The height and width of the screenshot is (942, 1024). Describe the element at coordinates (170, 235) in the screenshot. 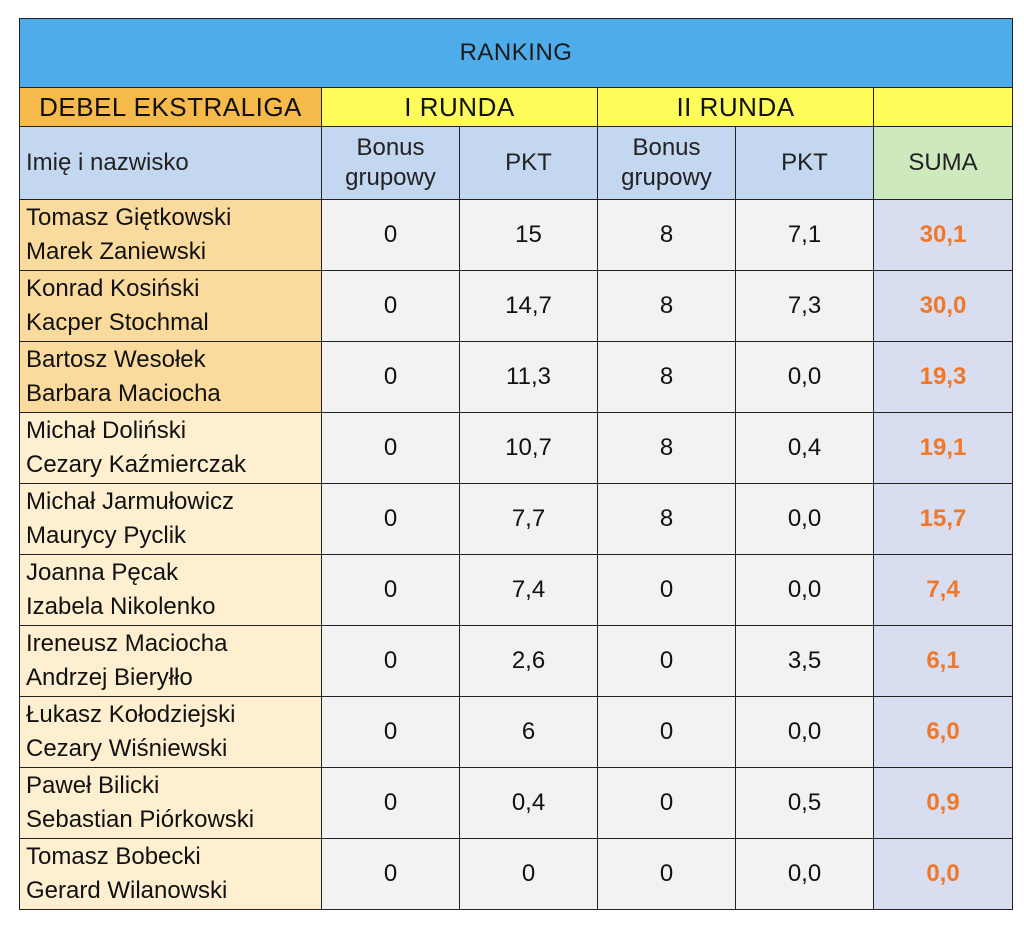

I see `player-names-cell: Tomasz Giętkowski Marek Zaniewski` at that location.